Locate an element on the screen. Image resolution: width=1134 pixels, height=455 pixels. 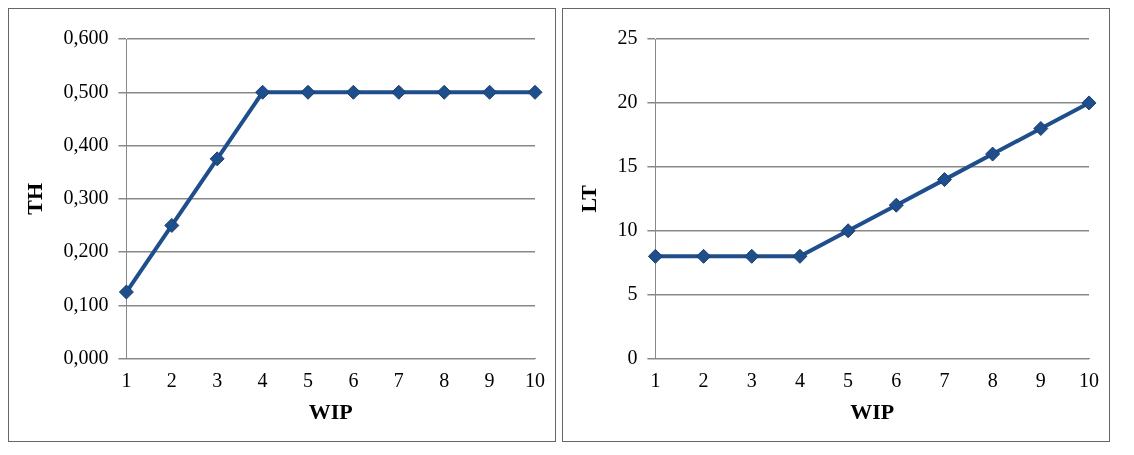
y-tick-label: 0 is located at coordinates (632, 356).